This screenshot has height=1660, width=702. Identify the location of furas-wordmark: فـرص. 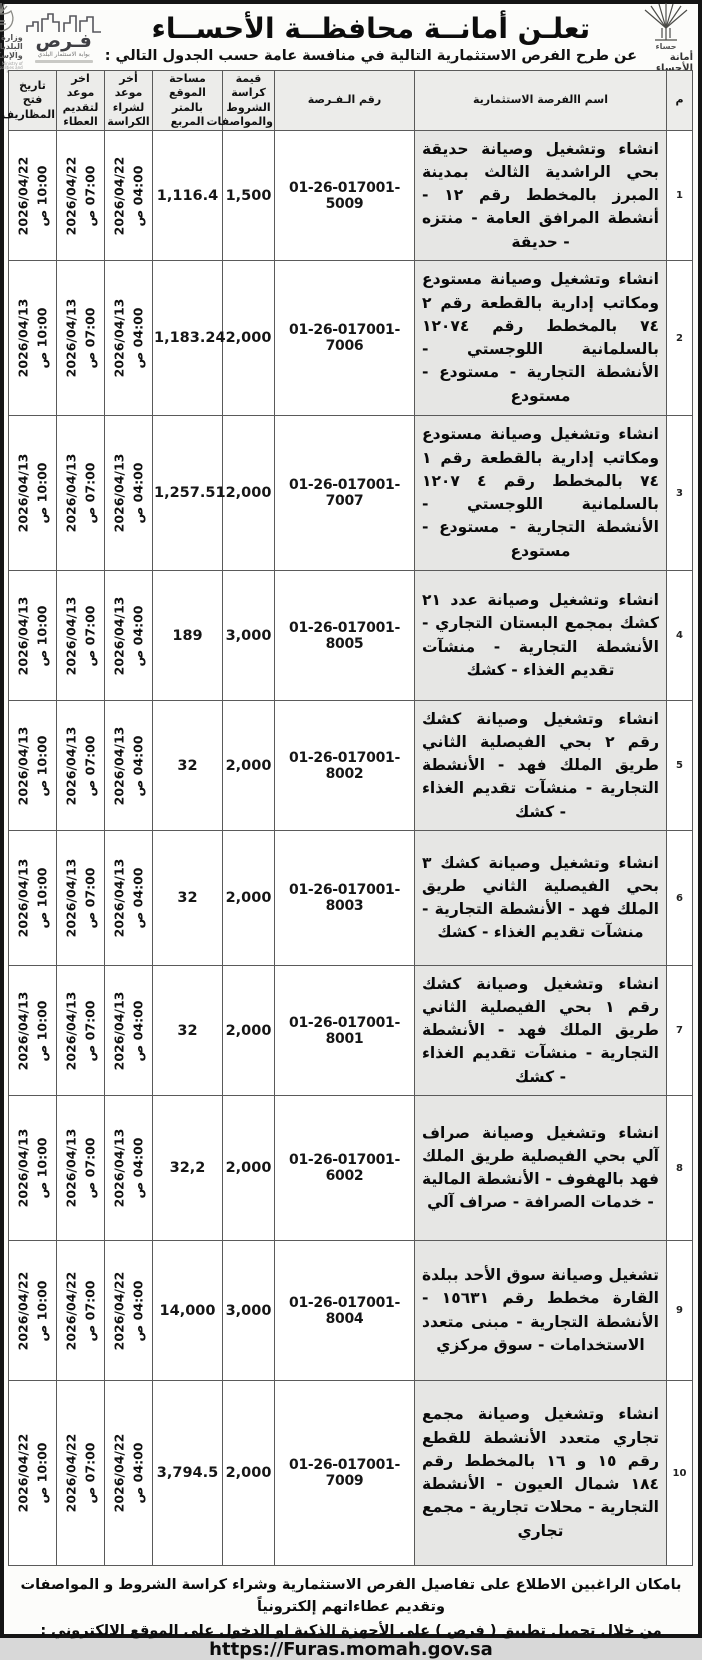
(63, 40).